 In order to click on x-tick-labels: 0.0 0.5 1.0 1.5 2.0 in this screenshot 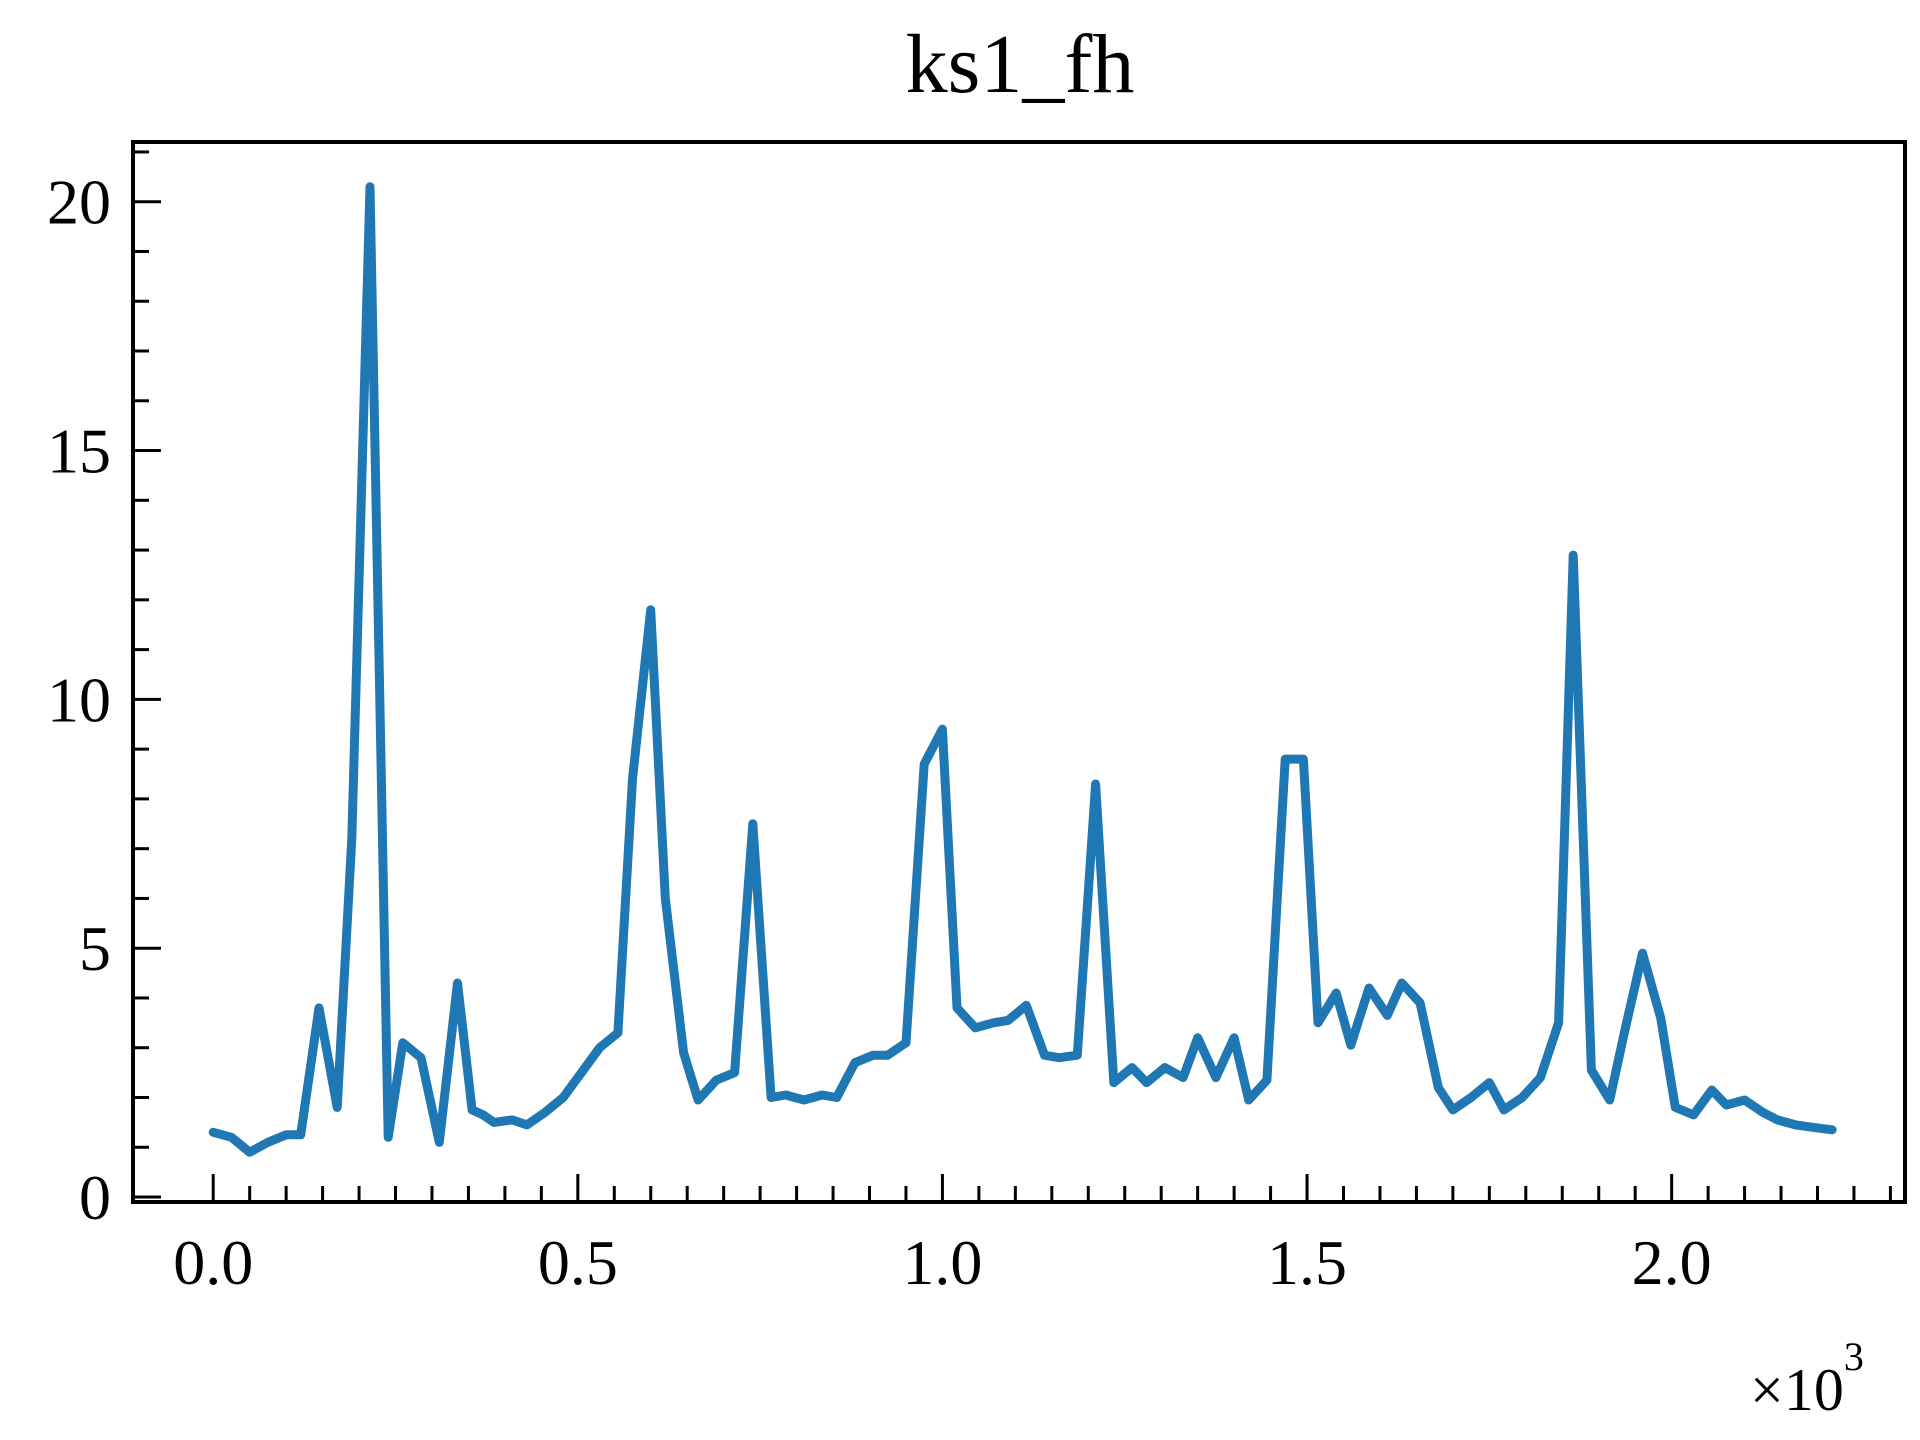, I will do `click(942, 1262)`.